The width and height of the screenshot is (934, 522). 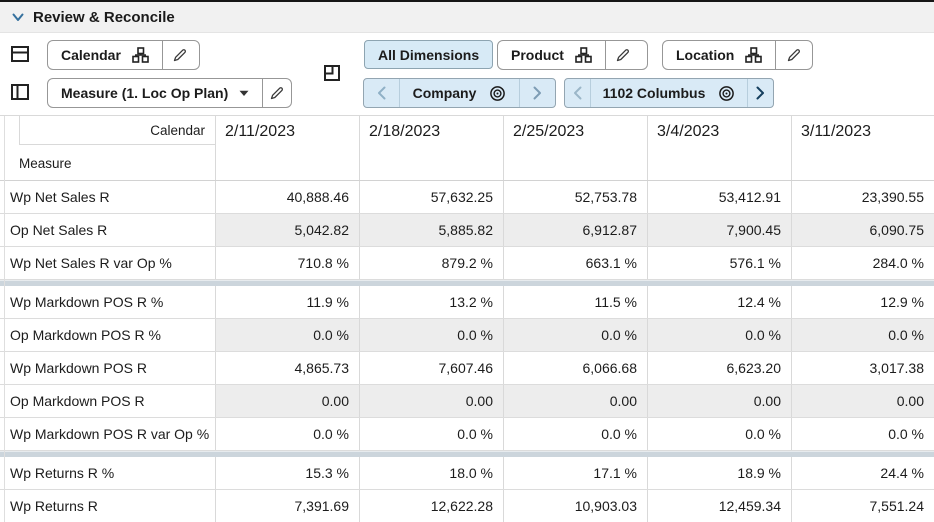 What do you see at coordinates (18, 17) in the screenshot?
I see `collapse-chevron-down-icon` at bounding box center [18, 17].